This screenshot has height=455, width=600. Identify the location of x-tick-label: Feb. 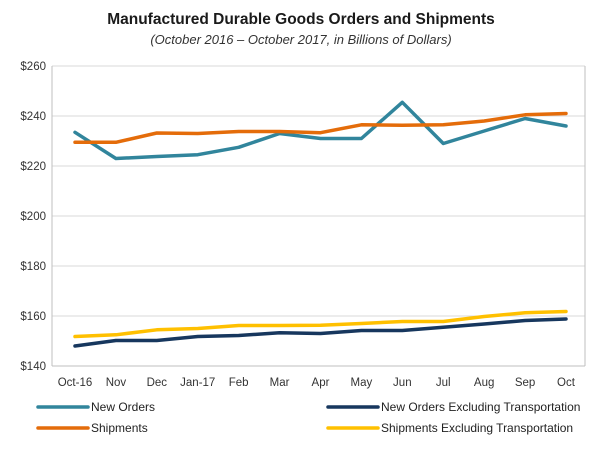
(239, 383).